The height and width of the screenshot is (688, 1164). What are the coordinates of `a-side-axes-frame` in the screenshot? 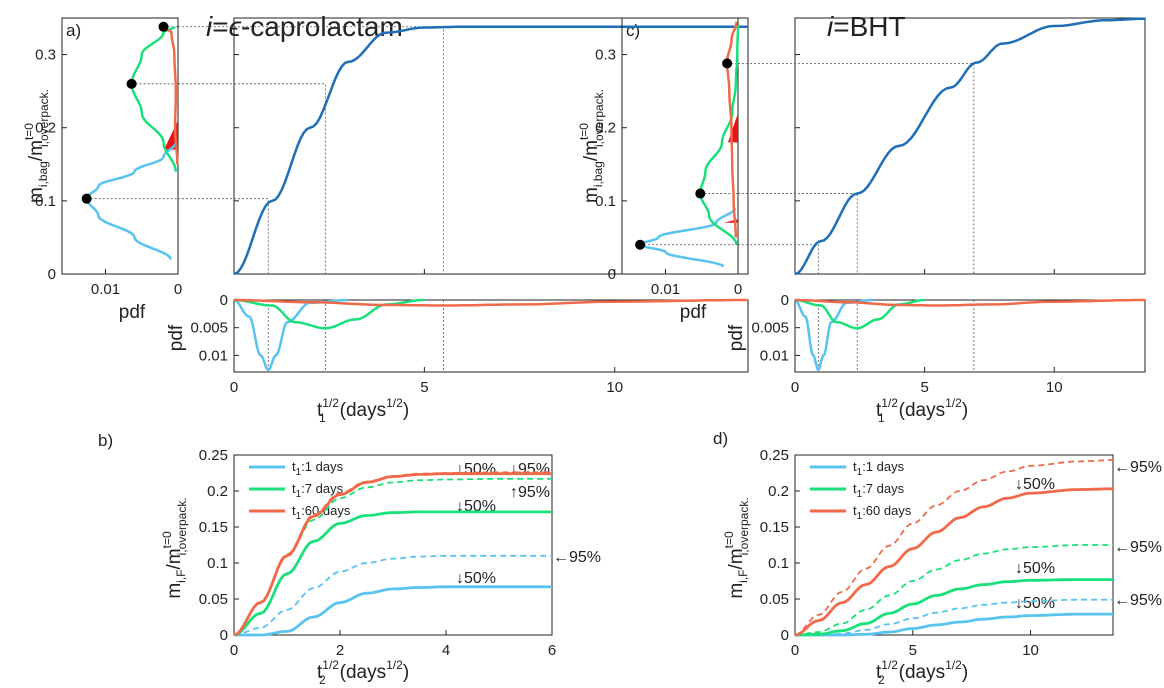 It's located at (120, 146).